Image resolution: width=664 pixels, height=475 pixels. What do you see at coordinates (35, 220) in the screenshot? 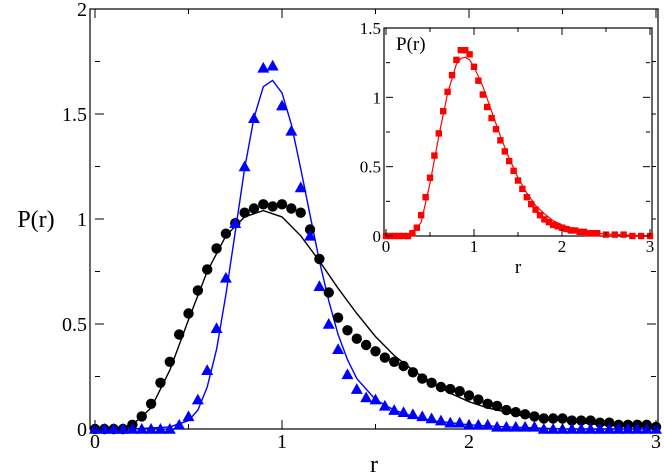
I see `main-y-axis-label: P(r)` at bounding box center [35, 220].